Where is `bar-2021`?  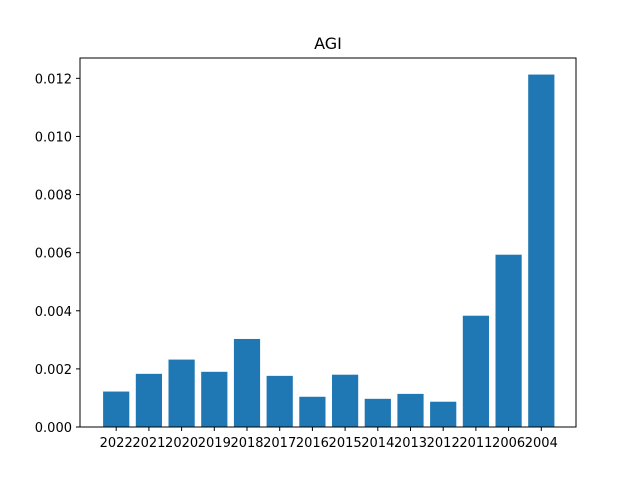 bar-2021 is located at coordinates (148, 400).